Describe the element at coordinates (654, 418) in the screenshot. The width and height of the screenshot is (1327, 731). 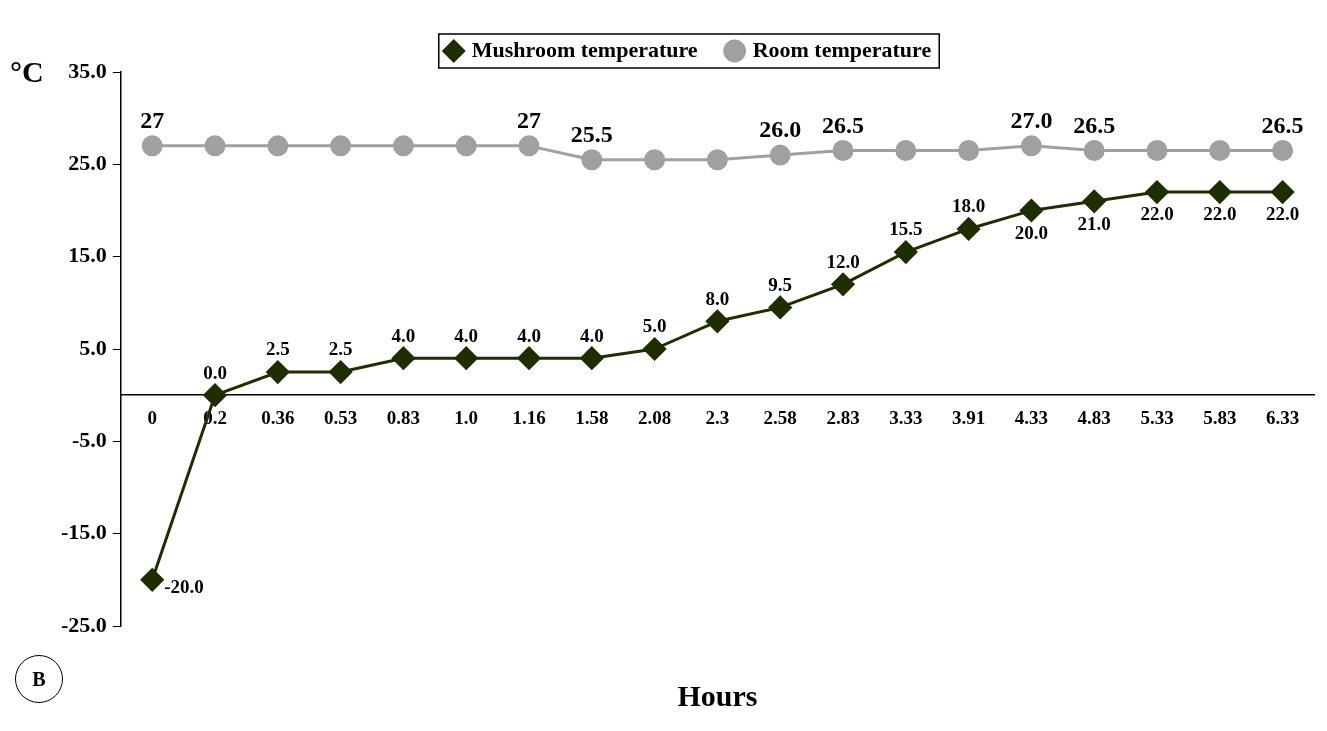
I see `x-tick-label: 2.08` at that location.